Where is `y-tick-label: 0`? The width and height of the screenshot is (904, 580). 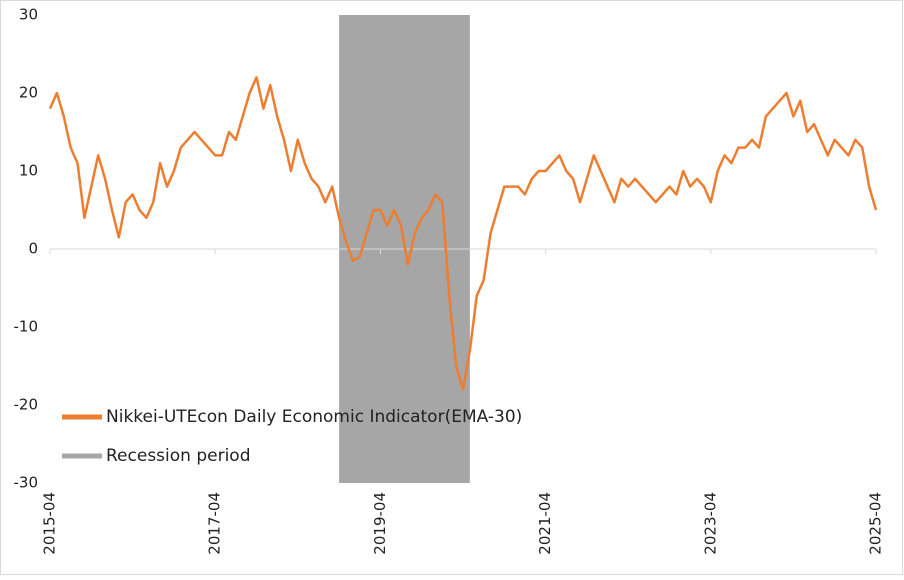
y-tick-label: 0 is located at coordinates (33, 249).